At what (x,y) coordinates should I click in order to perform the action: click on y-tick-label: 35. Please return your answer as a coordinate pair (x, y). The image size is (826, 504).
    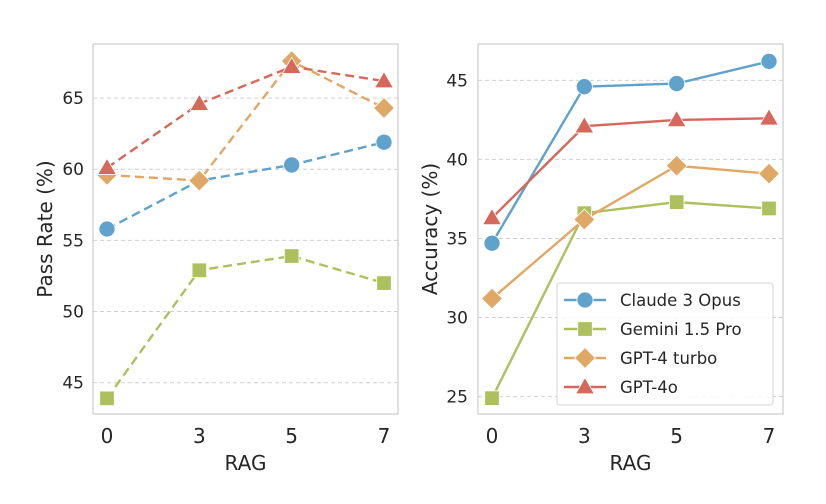
    Looking at the image, I should click on (457, 239).